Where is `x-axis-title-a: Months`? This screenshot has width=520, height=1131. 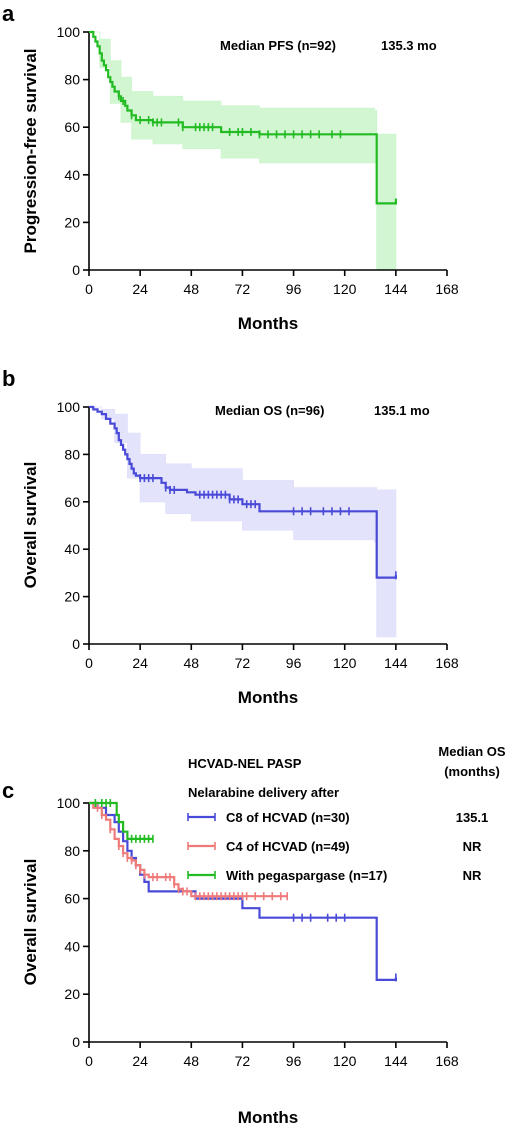 x-axis-title-a: Months is located at coordinates (268, 323).